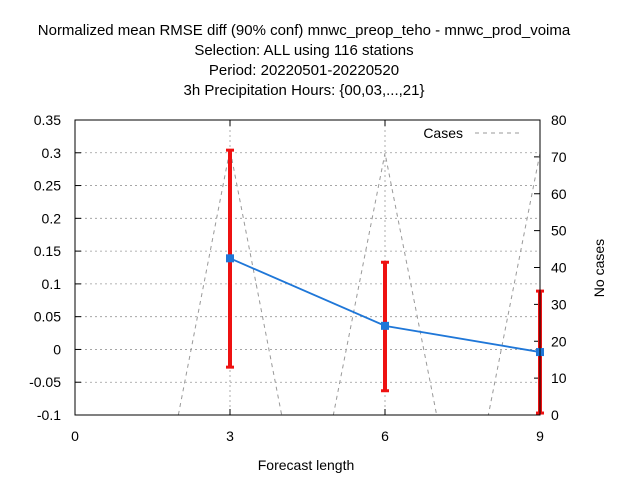  Describe the element at coordinates (47, 317) in the screenshot. I see `y-tick-label: 0.05` at that location.